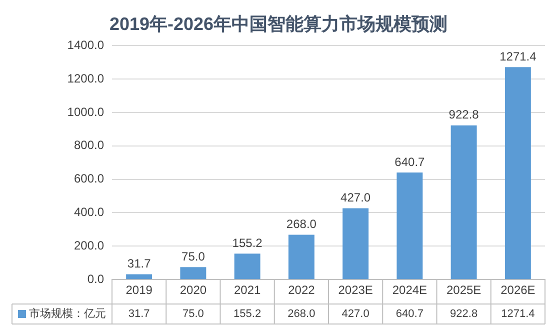 The height and width of the screenshot is (334, 559). I want to click on y-tick-label: 1000.0, so click(85, 111).